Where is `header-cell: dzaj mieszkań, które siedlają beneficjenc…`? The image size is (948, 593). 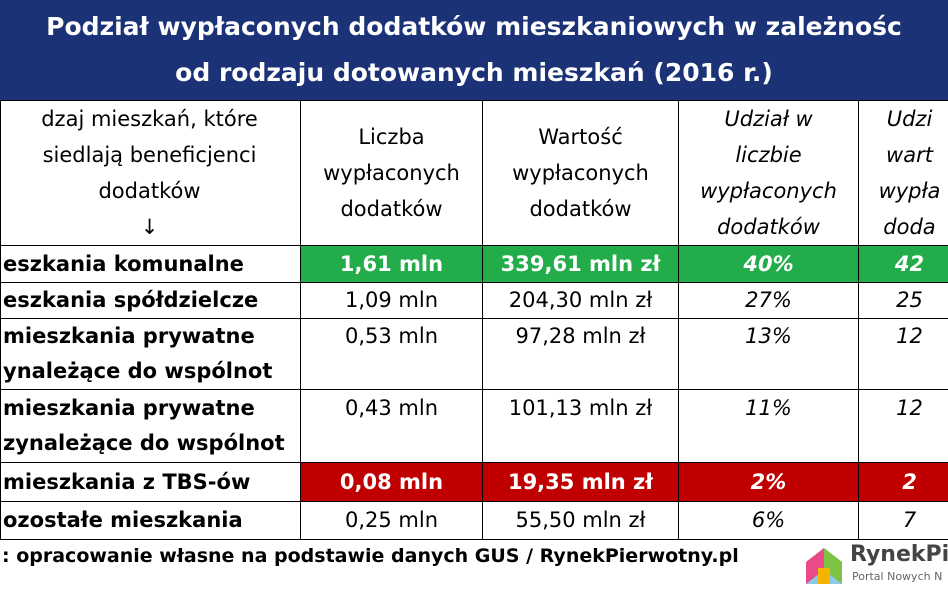
header-cell: dzaj mieszkań, które siedlają beneficjenc… is located at coordinates (150, 173).